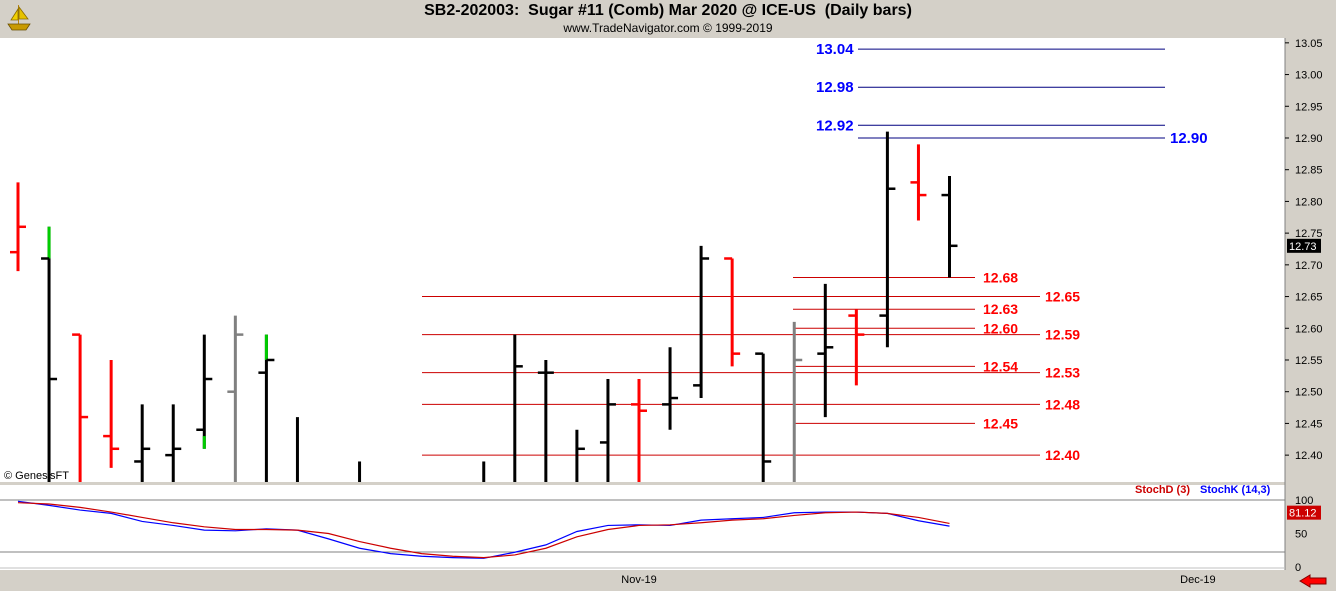  I want to click on y-axis-strip, so click(1310, 304).